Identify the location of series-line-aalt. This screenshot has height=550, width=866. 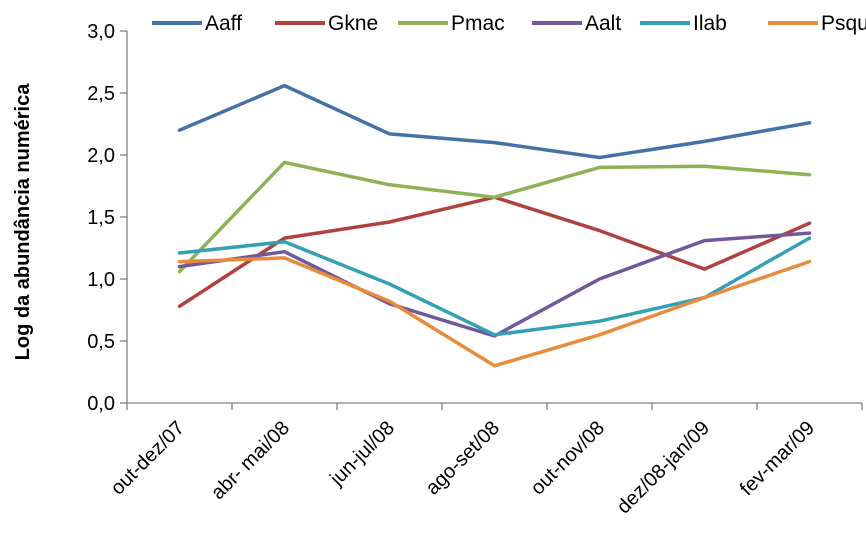
(494, 284).